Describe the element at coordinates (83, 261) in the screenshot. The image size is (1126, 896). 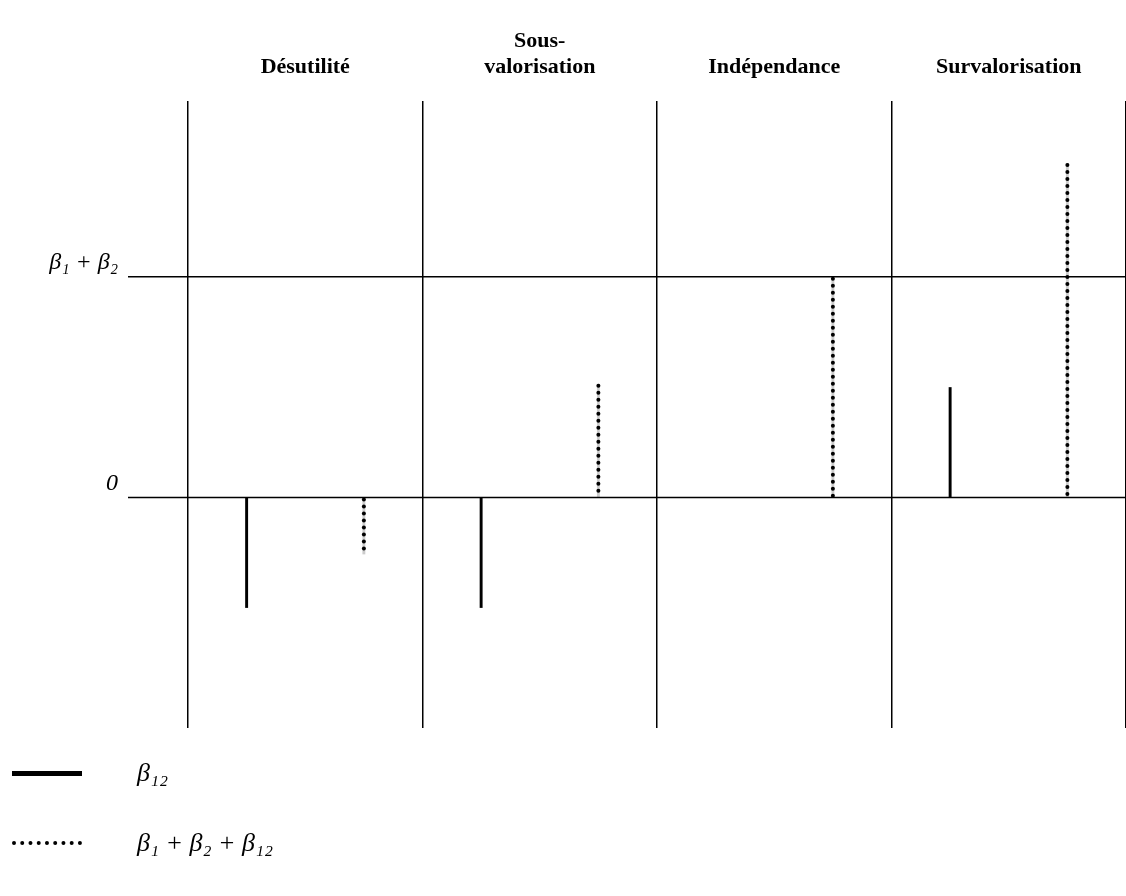
I see `ref-line-label: β₁ + β₂` at that location.